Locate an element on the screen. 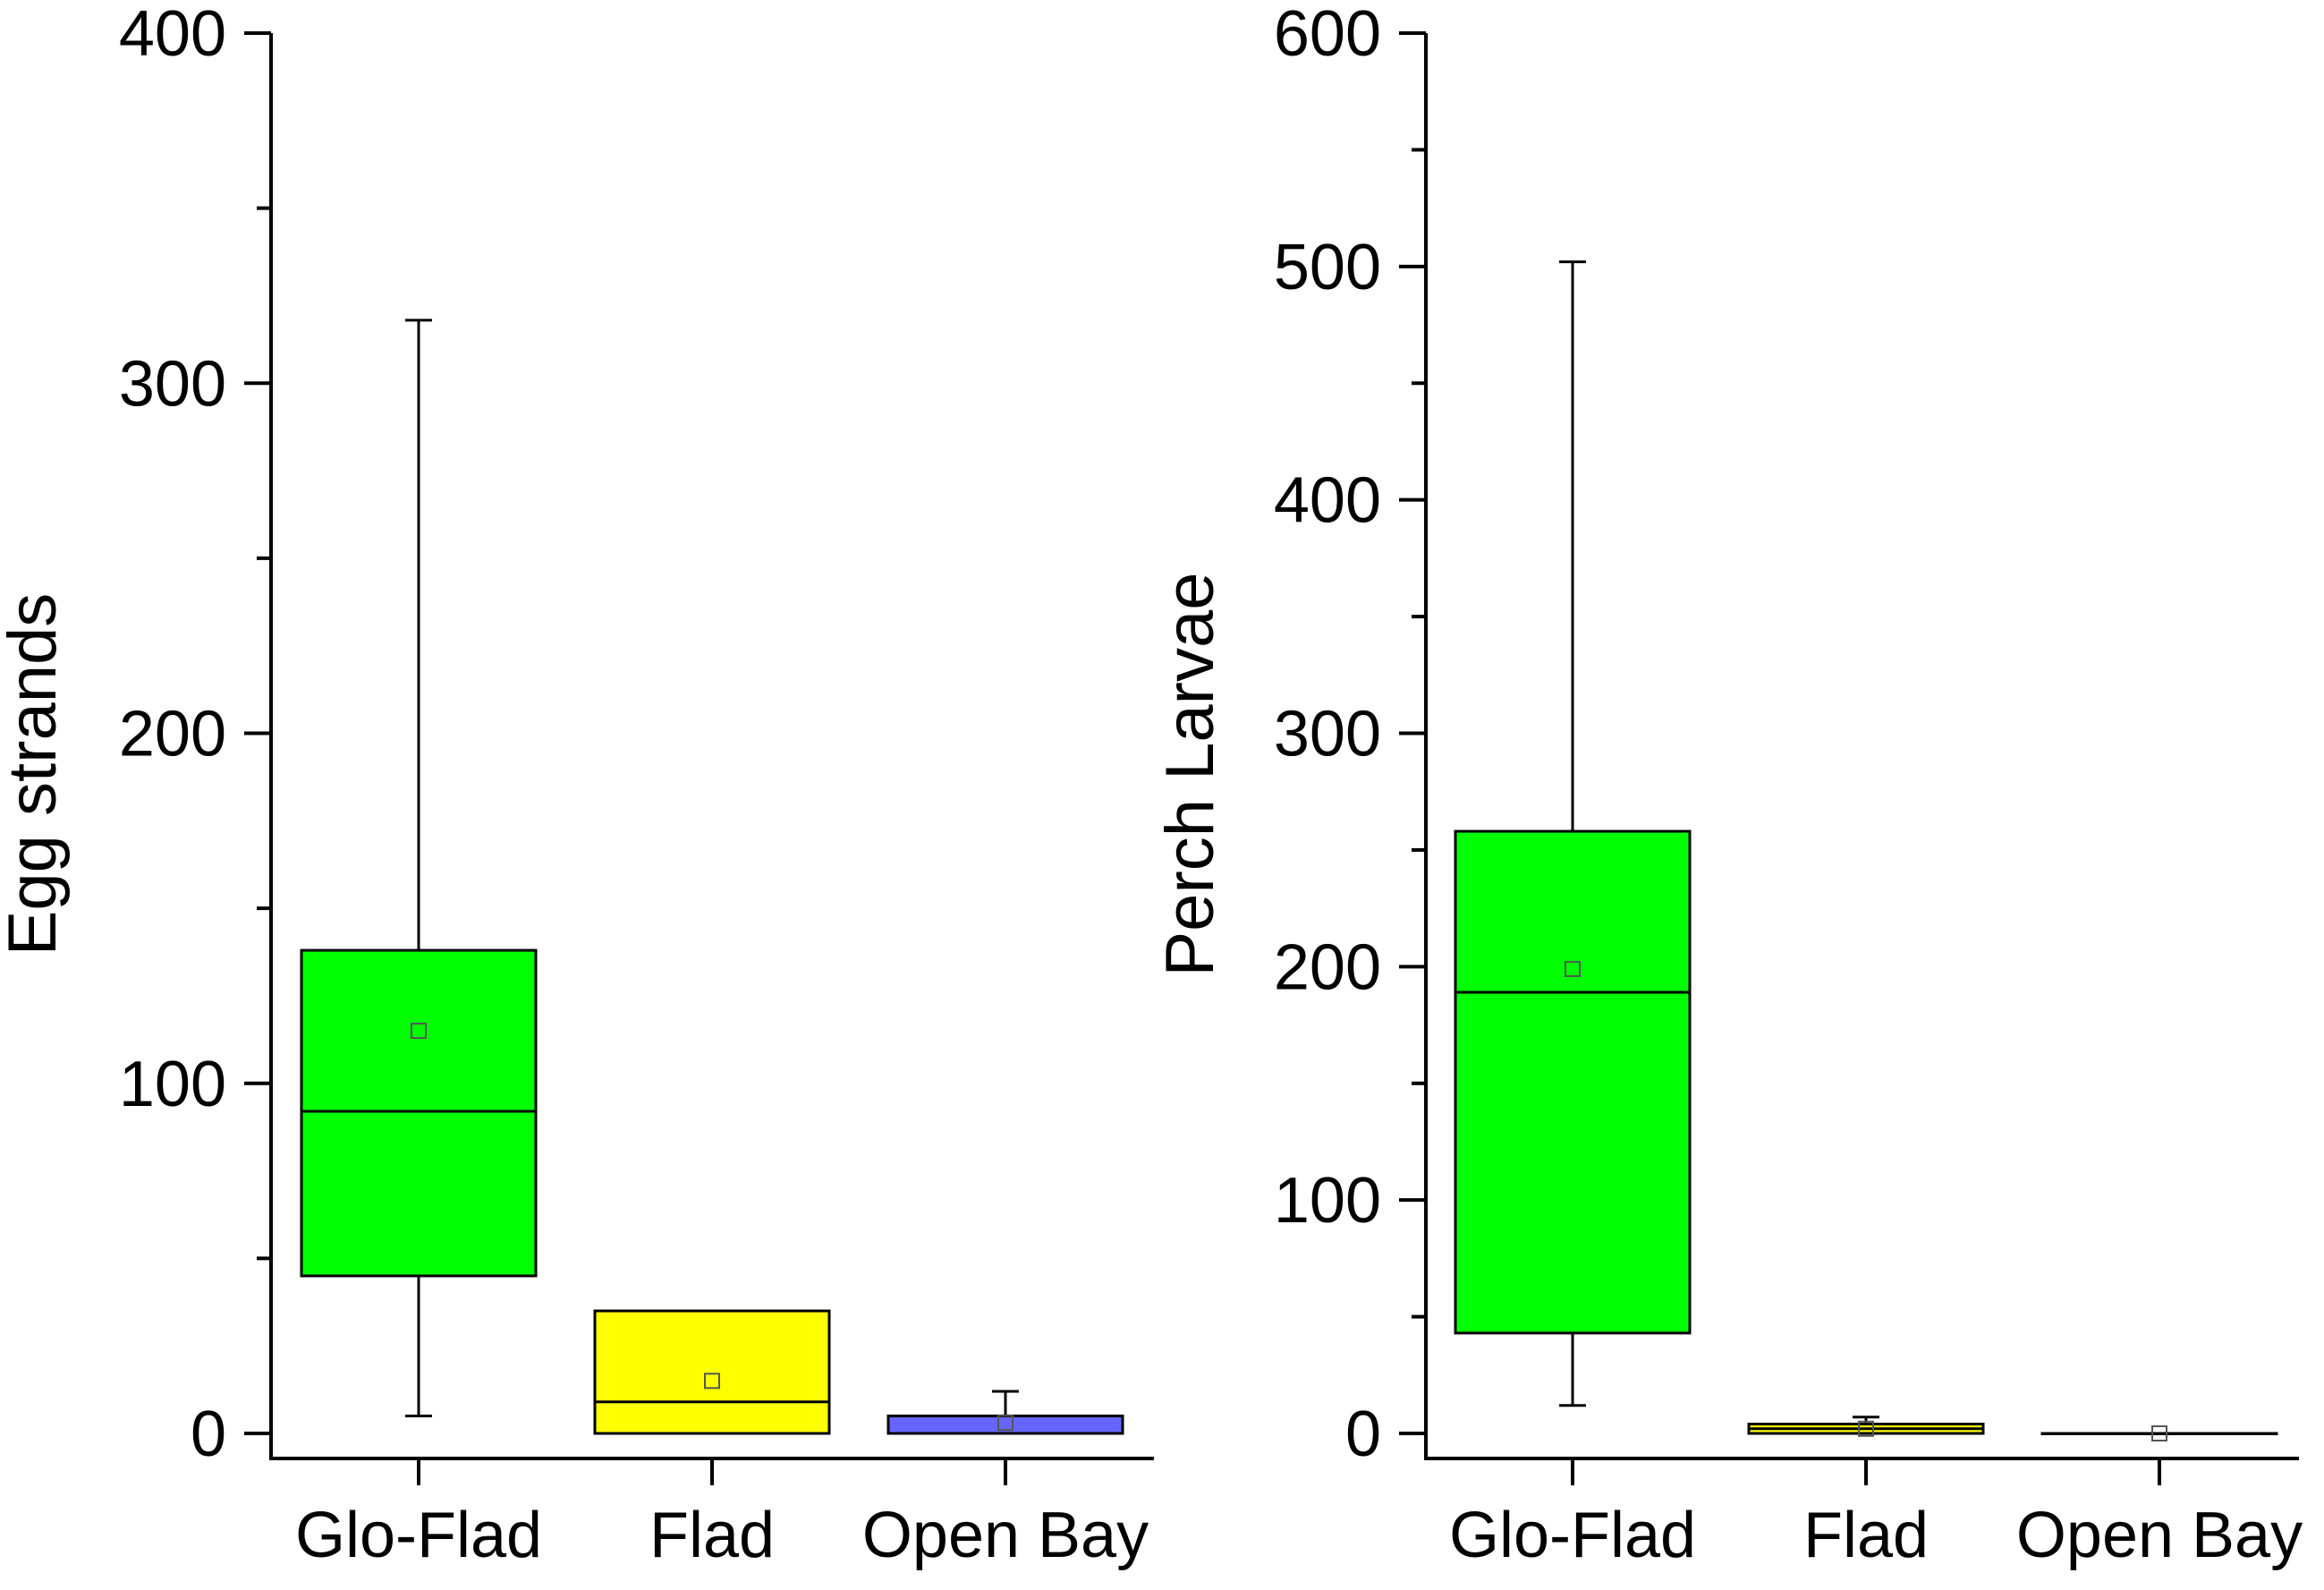 Image resolution: width=2324 pixels, height=1590 pixels. y-tick-label: 600 is located at coordinates (1327, 35).